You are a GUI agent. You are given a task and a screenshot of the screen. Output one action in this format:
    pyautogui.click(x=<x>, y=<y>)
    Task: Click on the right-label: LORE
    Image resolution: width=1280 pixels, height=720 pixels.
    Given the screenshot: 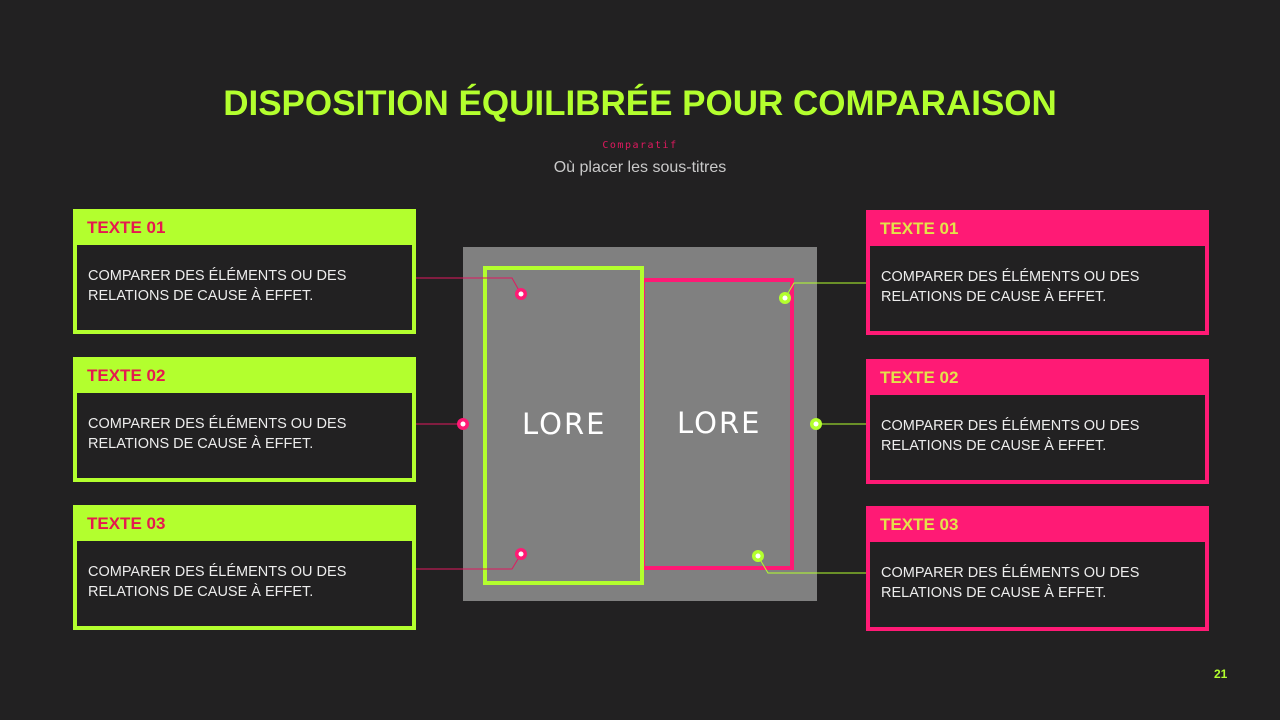 What is the action you would take?
    pyautogui.click(x=719, y=423)
    